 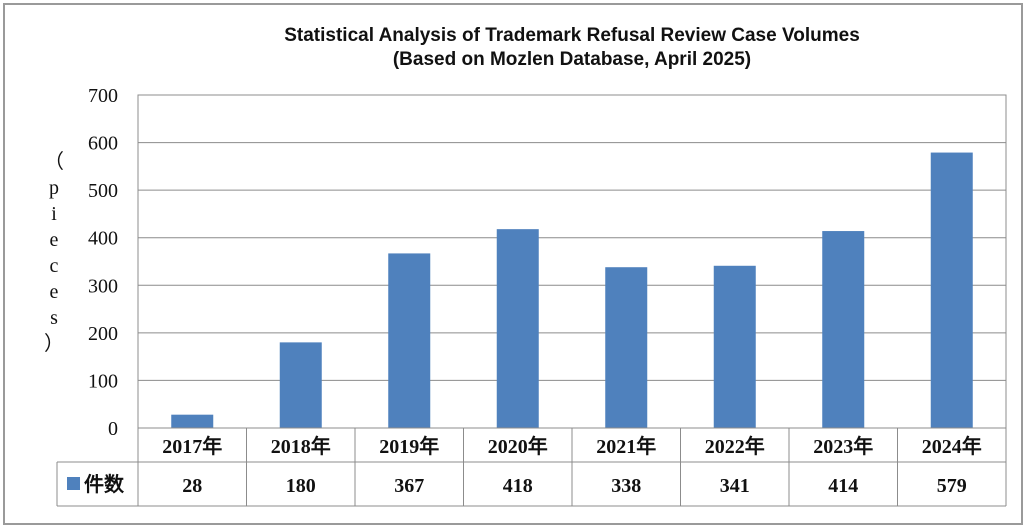 What do you see at coordinates (54, 188) in the screenshot?
I see `y-axis-label-char: p` at bounding box center [54, 188].